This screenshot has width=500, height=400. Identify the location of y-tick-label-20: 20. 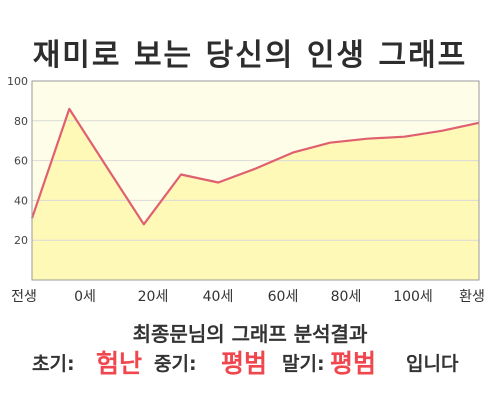
(21, 240).